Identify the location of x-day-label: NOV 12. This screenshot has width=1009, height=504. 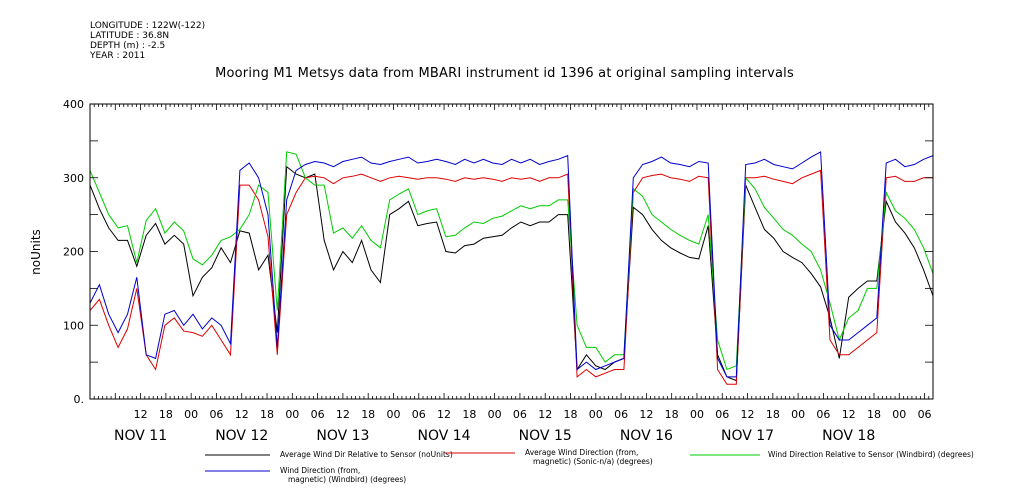
(241, 436).